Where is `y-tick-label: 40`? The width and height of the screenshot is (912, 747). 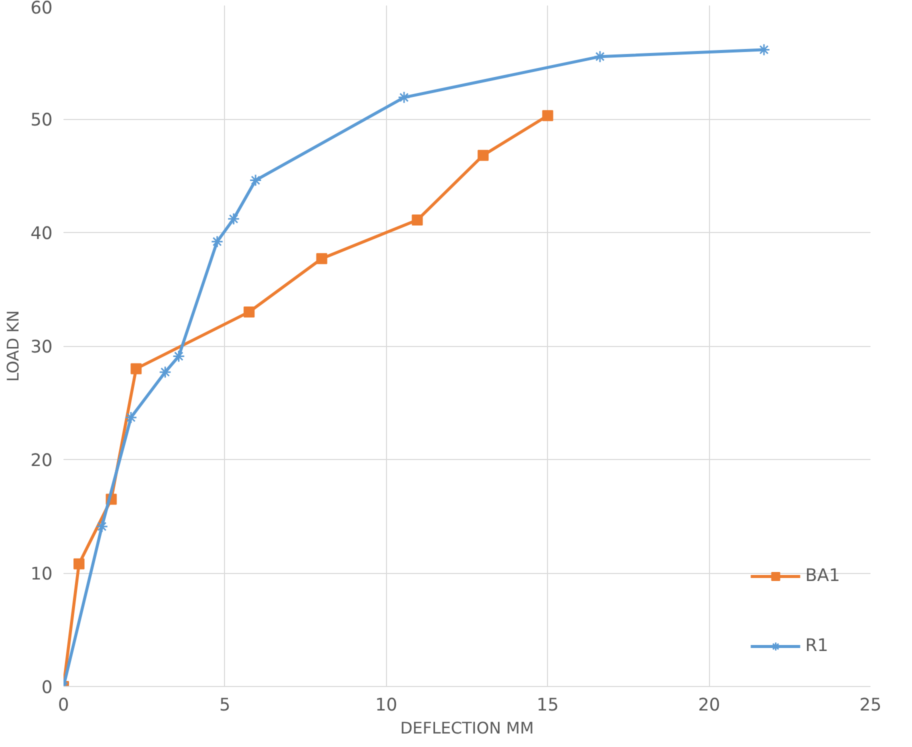 y-tick-label: 40 is located at coordinates (41, 234).